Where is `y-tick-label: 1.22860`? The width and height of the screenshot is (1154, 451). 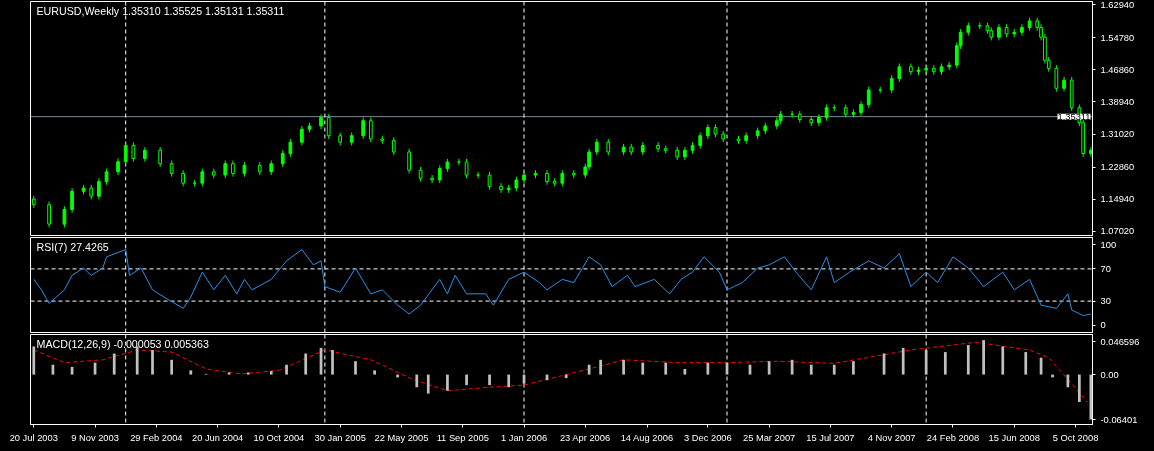 y-tick-label: 1.22860 is located at coordinates (1117, 167).